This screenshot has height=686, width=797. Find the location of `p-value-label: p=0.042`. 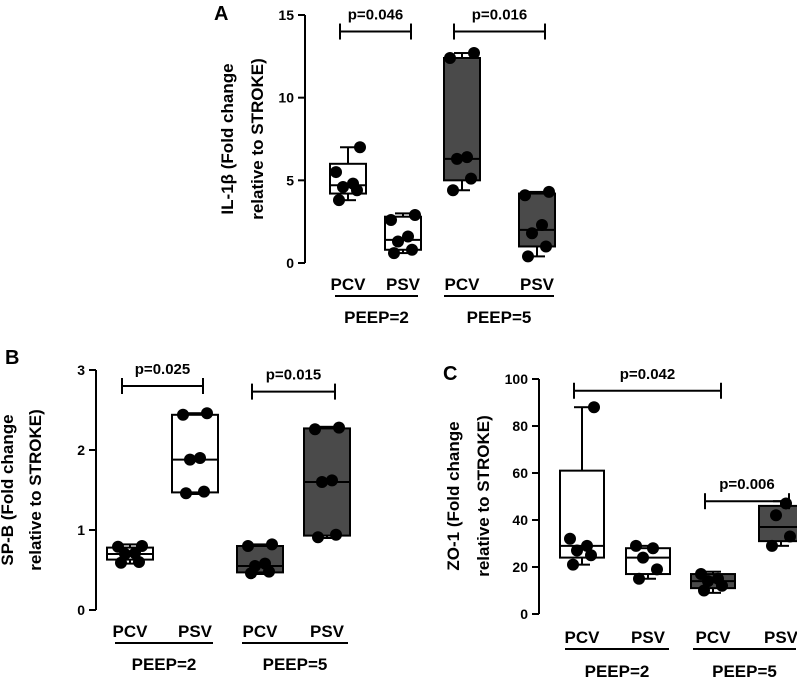

p-value-label: p=0.042 is located at coordinates (647, 374).